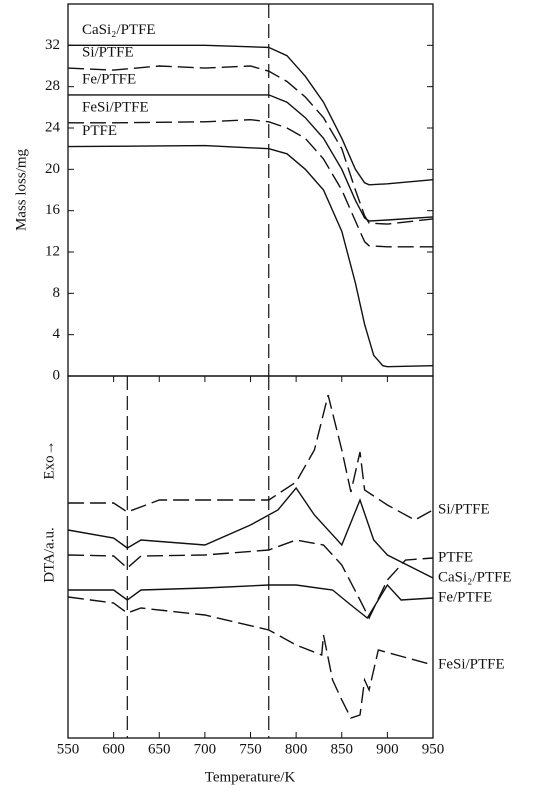 This screenshot has width=543, height=792. I want to click on y-tick-label: 12, so click(52, 251).